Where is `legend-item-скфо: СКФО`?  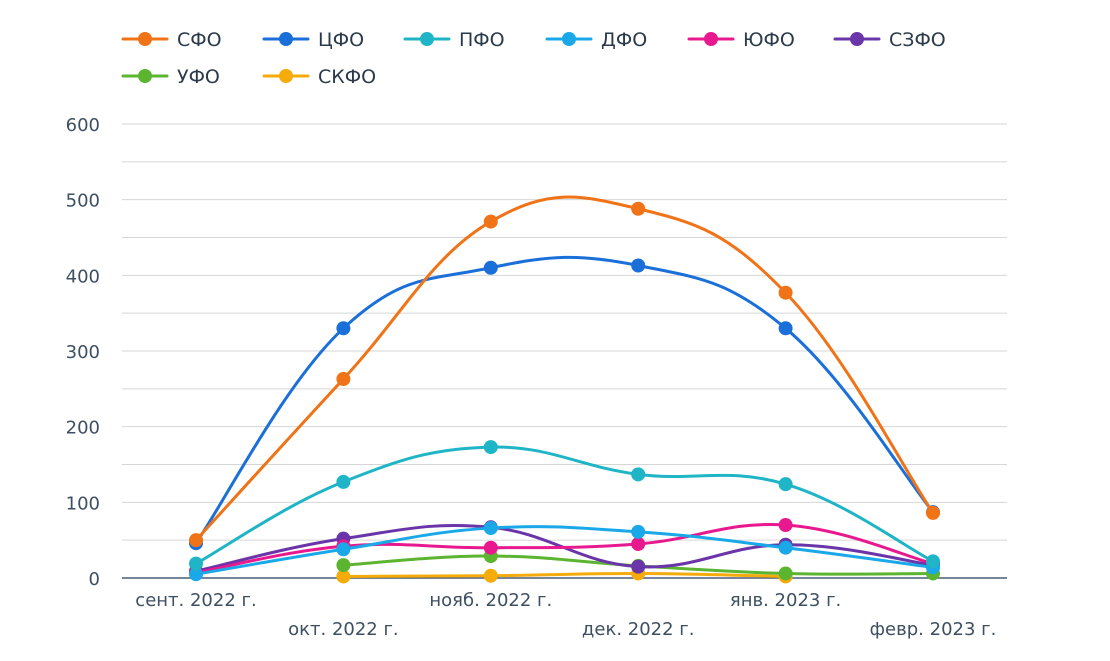
legend-item-скфо: СКФО is located at coordinates (319, 77).